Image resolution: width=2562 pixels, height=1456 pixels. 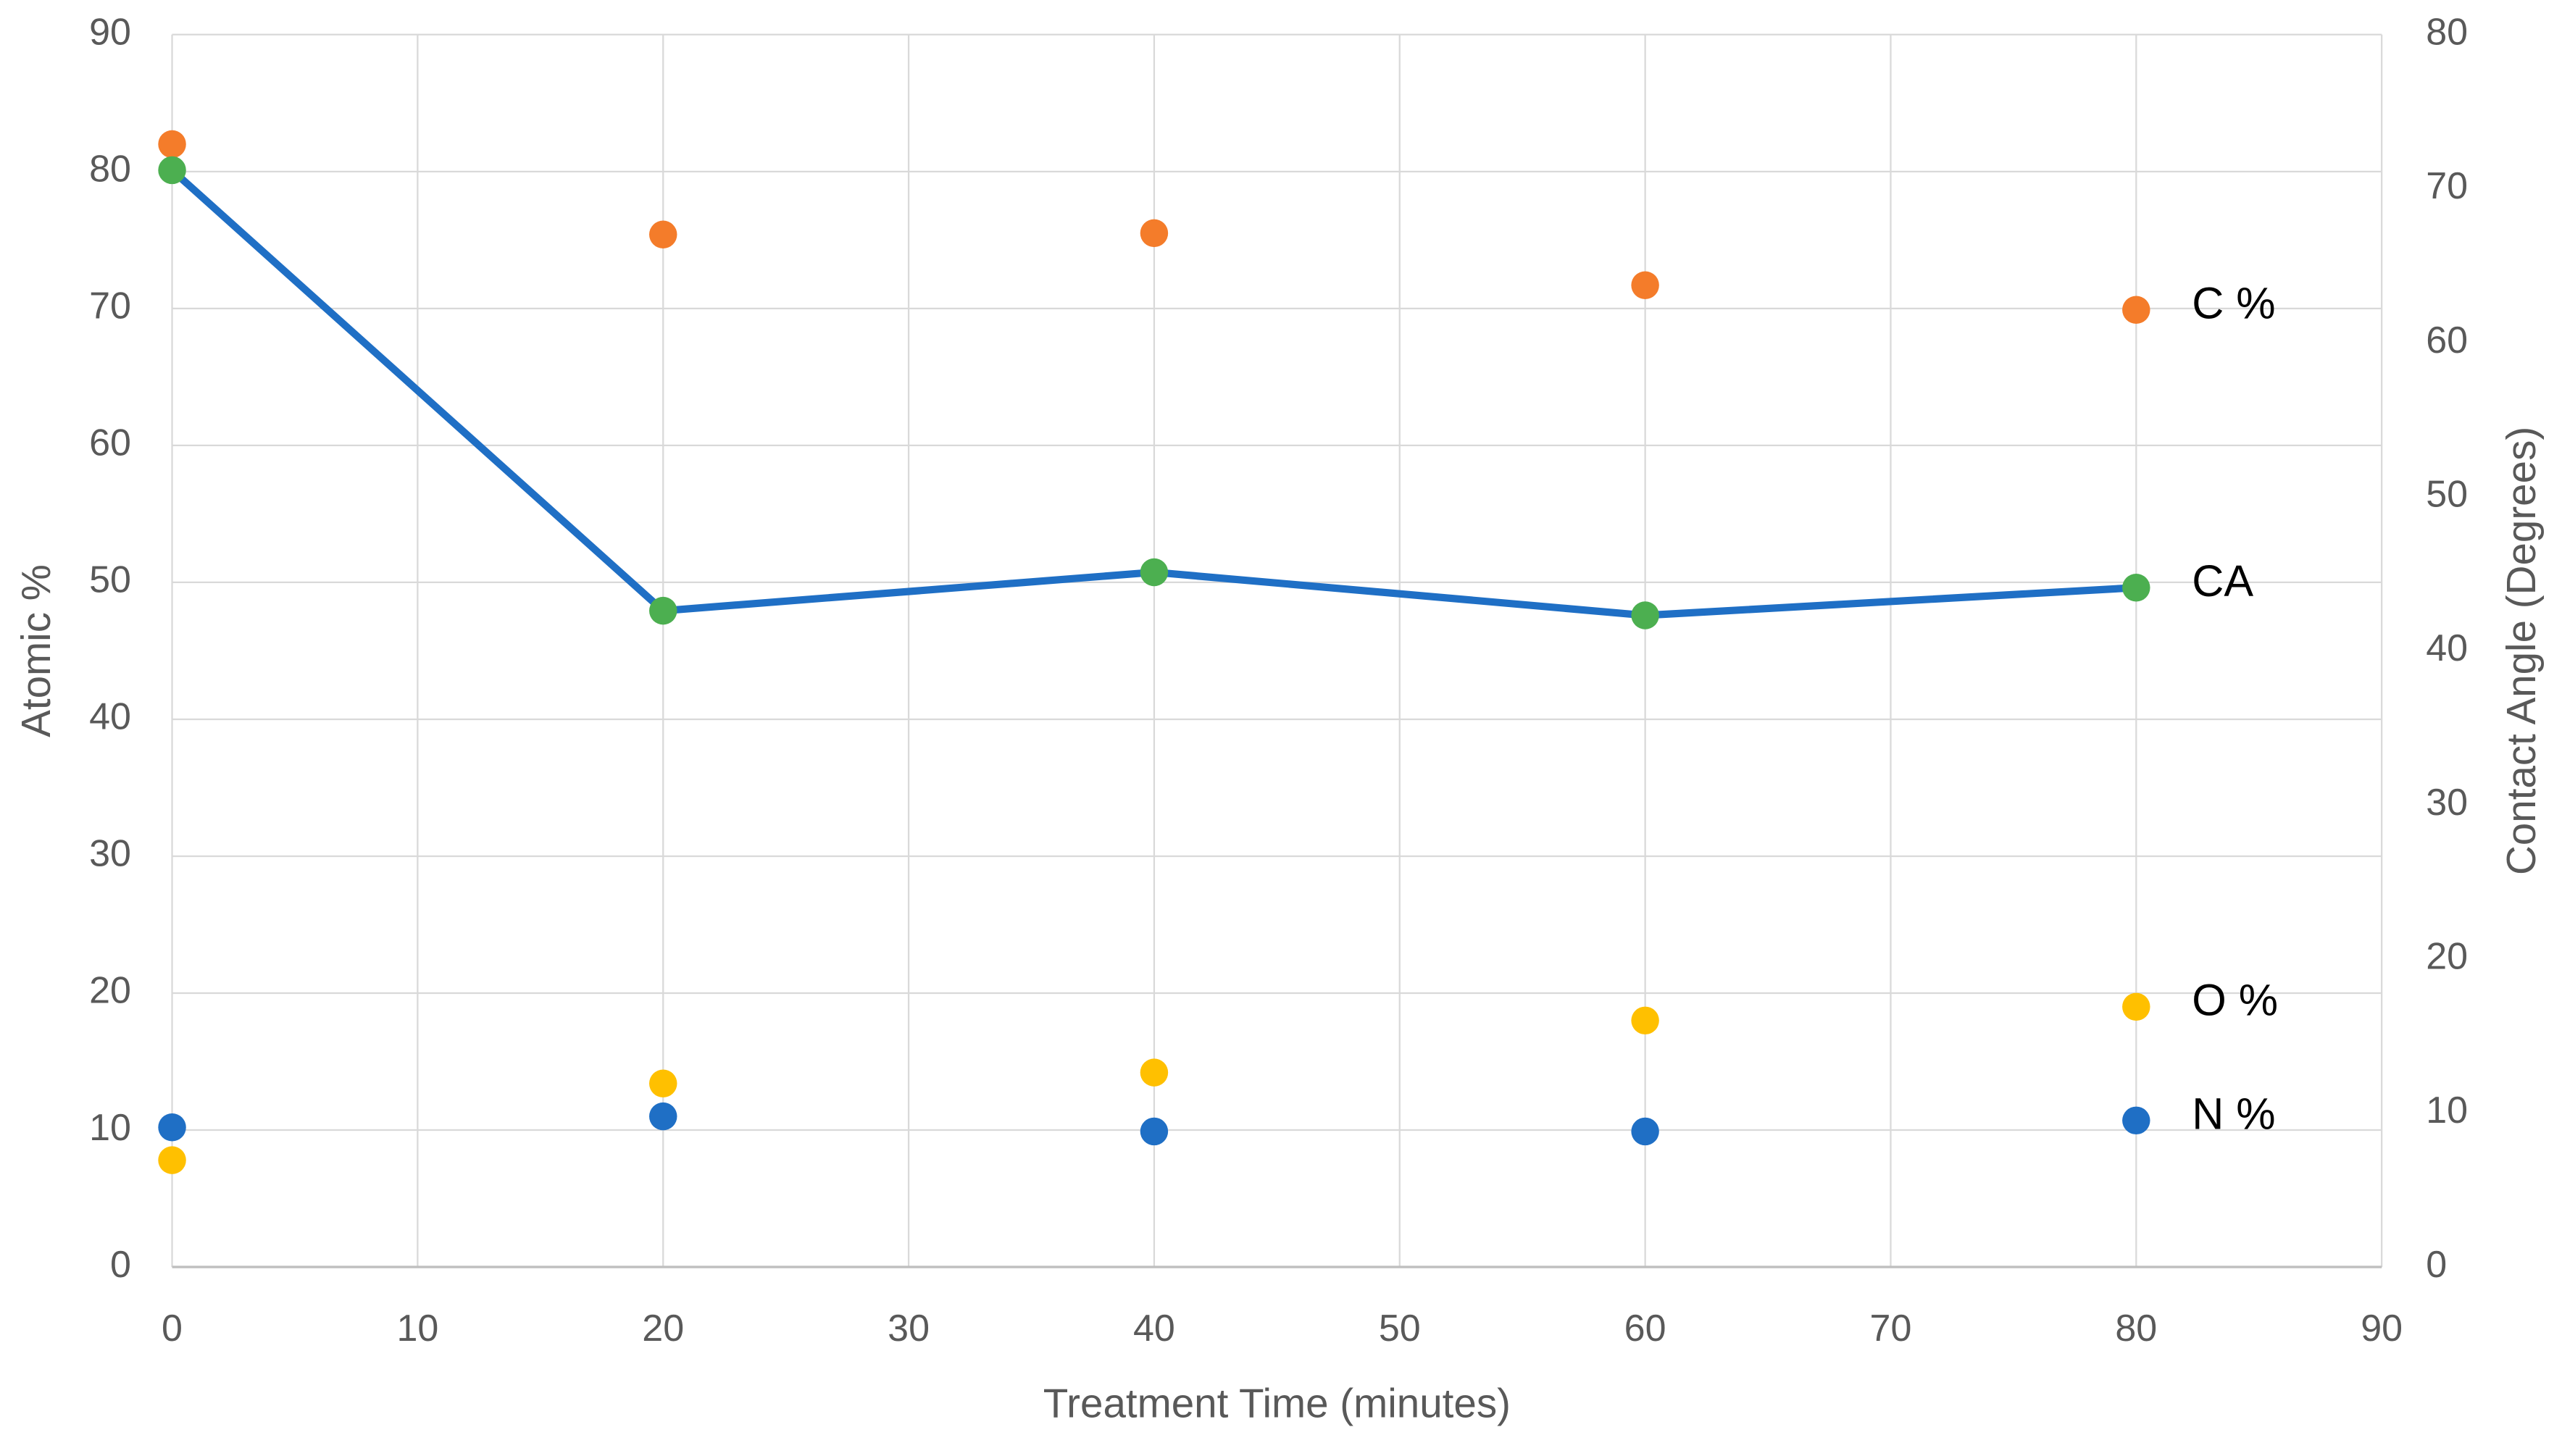 I want to click on y2-tick-label: 50, so click(x=2447, y=495).